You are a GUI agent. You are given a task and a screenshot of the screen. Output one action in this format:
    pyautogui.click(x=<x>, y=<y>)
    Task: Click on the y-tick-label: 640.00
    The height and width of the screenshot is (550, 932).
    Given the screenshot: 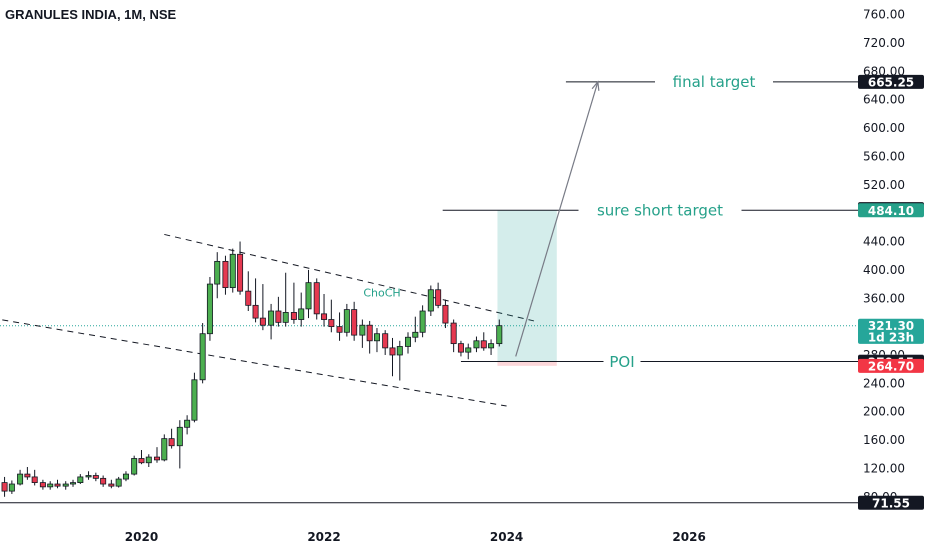 What is the action you would take?
    pyautogui.click(x=884, y=100)
    